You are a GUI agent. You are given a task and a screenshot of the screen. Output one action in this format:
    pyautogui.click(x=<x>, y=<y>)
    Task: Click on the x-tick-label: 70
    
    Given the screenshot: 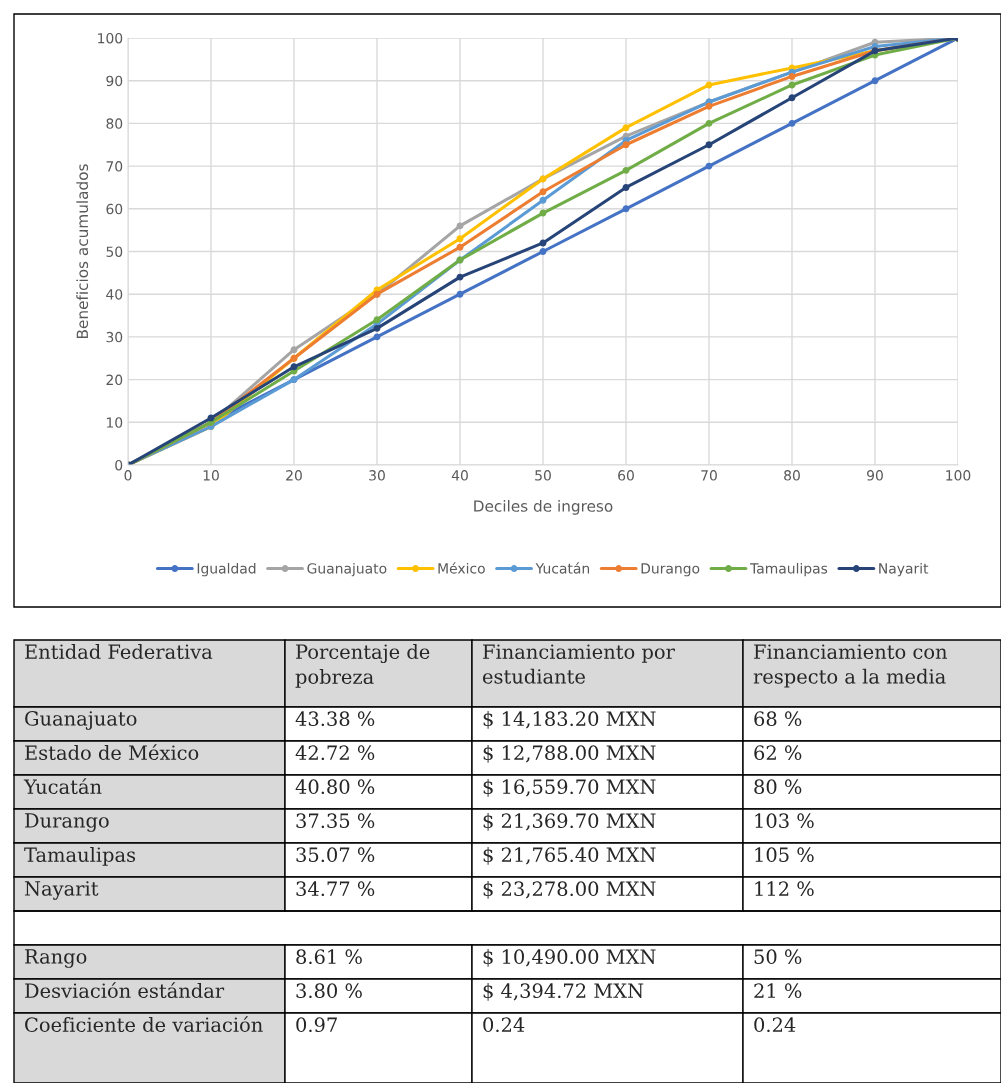 What is the action you would take?
    pyautogui.click(x=709, y=475)
    